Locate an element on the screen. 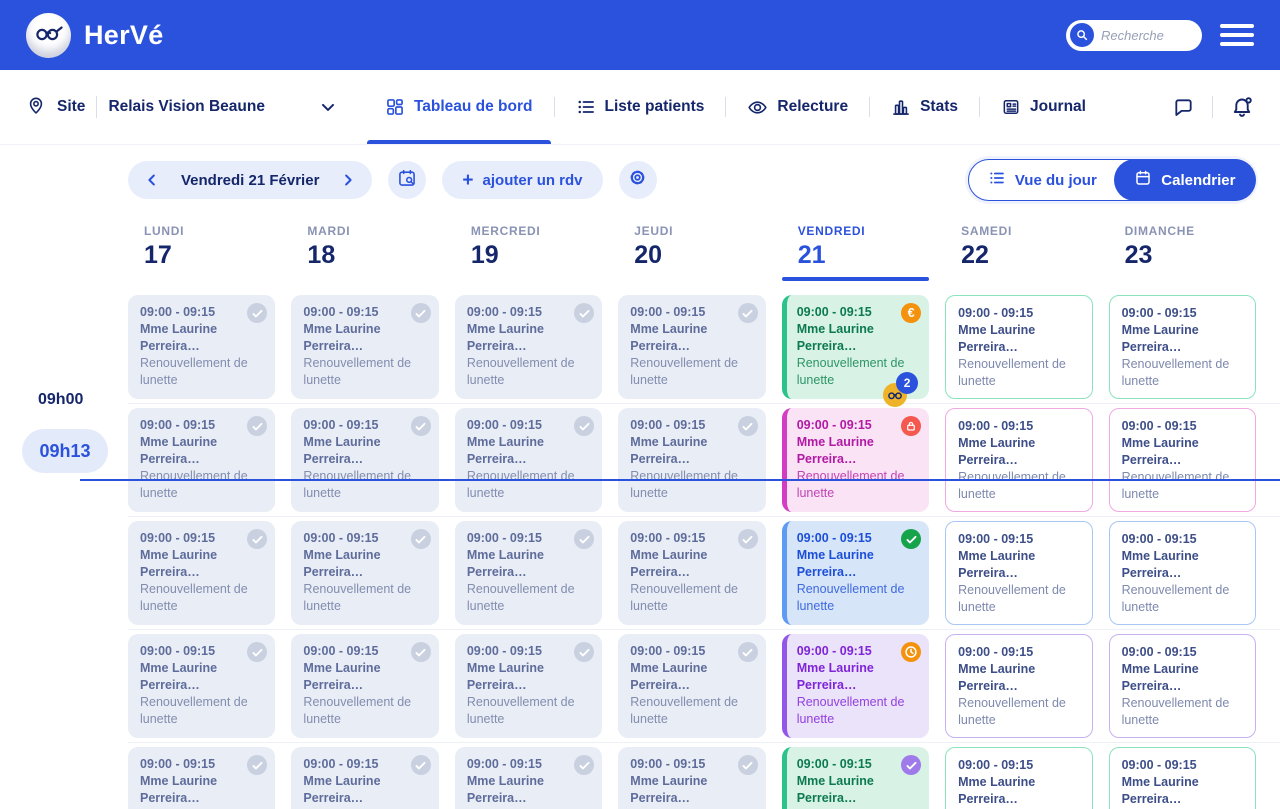 The width and height of the screenshot is (1280, 809). day-header-mercredi: MERCREDI 19 is located at coordinates (528, 252).